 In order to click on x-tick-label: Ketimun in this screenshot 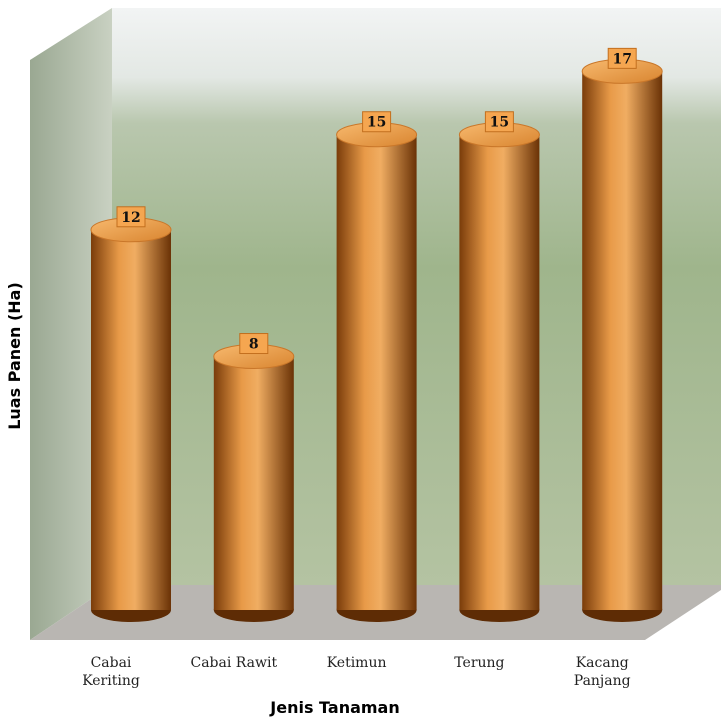, I will do `click(357, 663)`.